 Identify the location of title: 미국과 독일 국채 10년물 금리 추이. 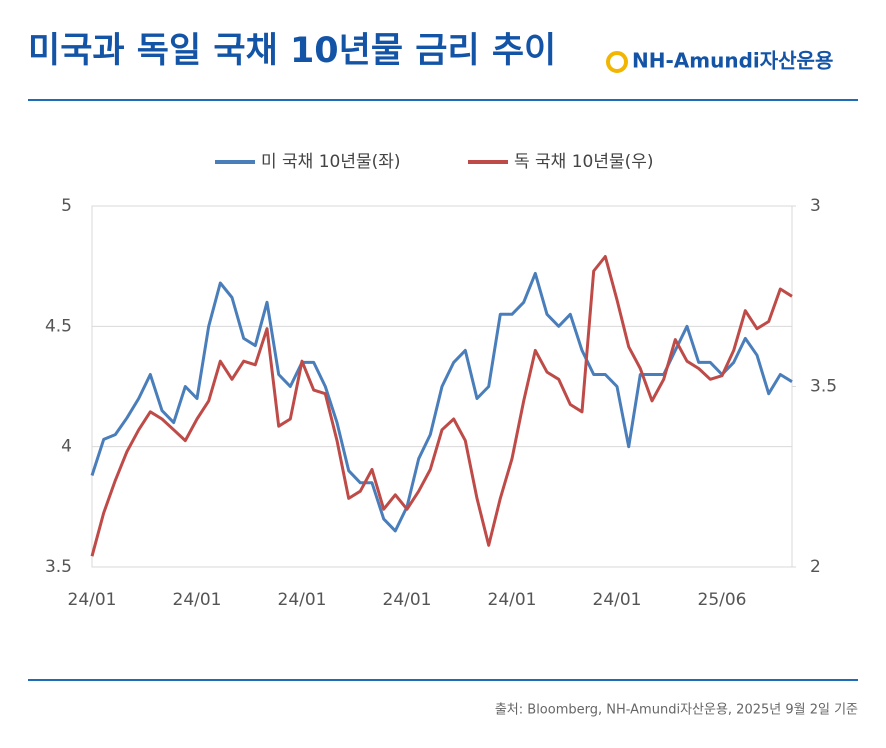
(292, 51).